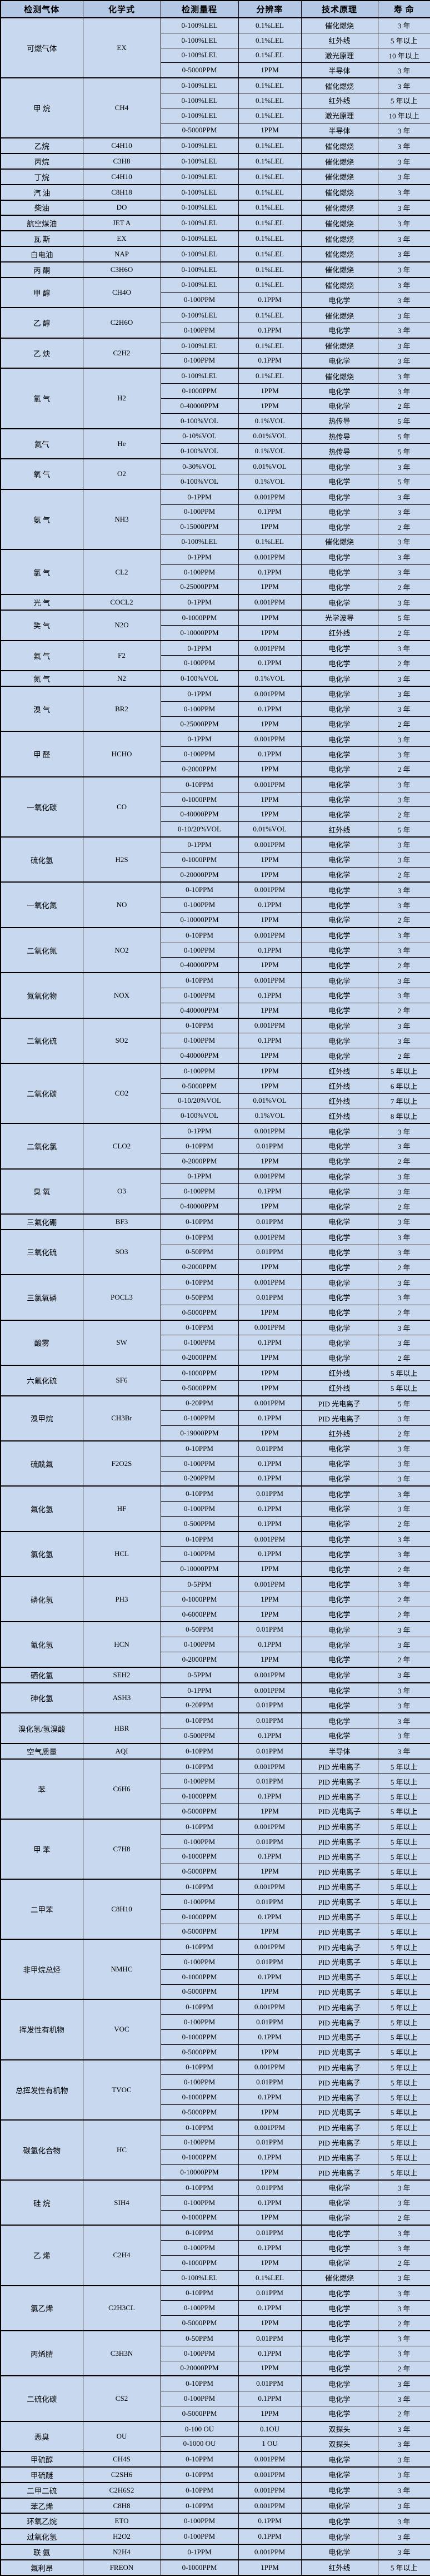 This screenshot has width=430, height=2576. What do you see at coordinates (339, 269) in the screenshot?
I see `principle-cell: 催化燃烧` at bounding box center [339, 269].